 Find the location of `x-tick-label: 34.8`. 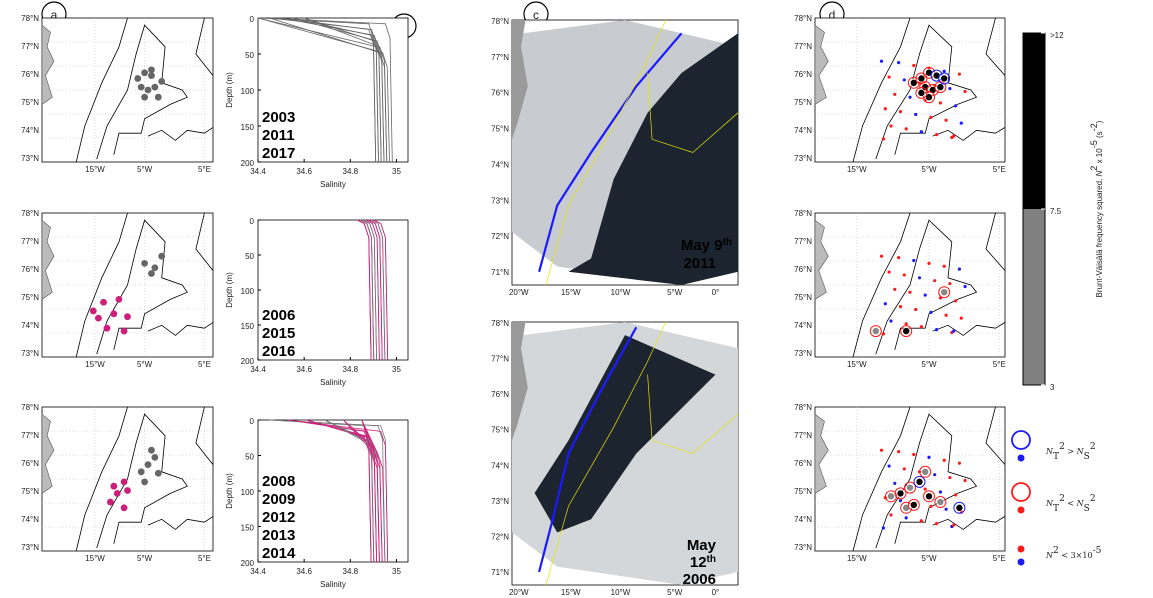

x-tick-label: 34.8 is located at coordinates (351, 571).